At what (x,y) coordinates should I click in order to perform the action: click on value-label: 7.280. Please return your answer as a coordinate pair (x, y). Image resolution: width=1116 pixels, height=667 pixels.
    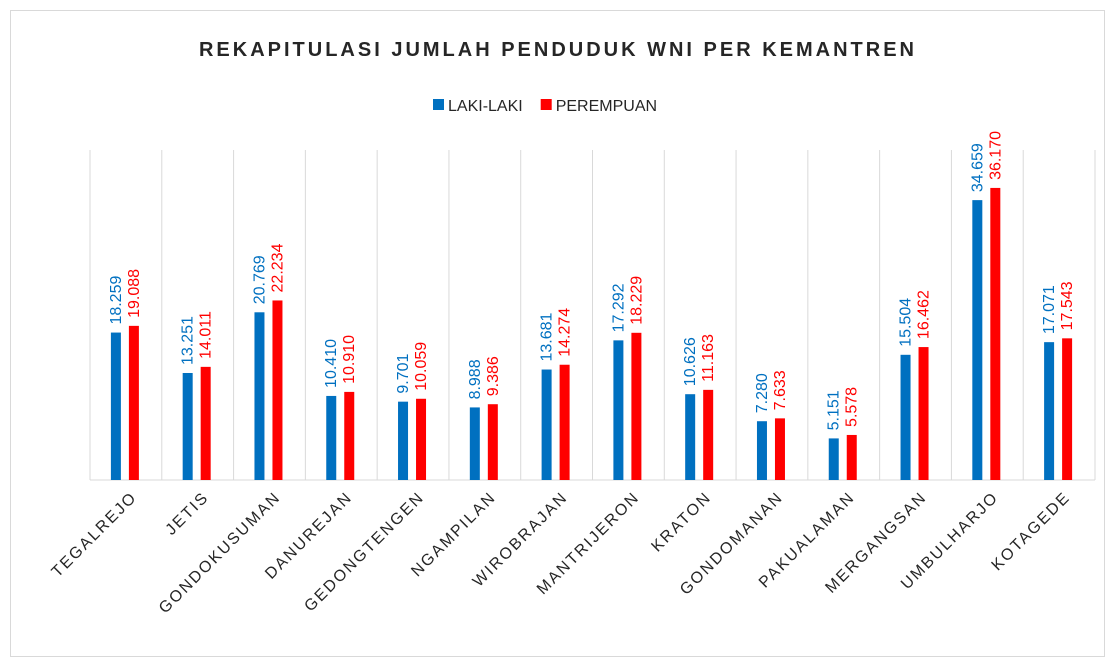
    Looking at the image, I should click on (762, 393).